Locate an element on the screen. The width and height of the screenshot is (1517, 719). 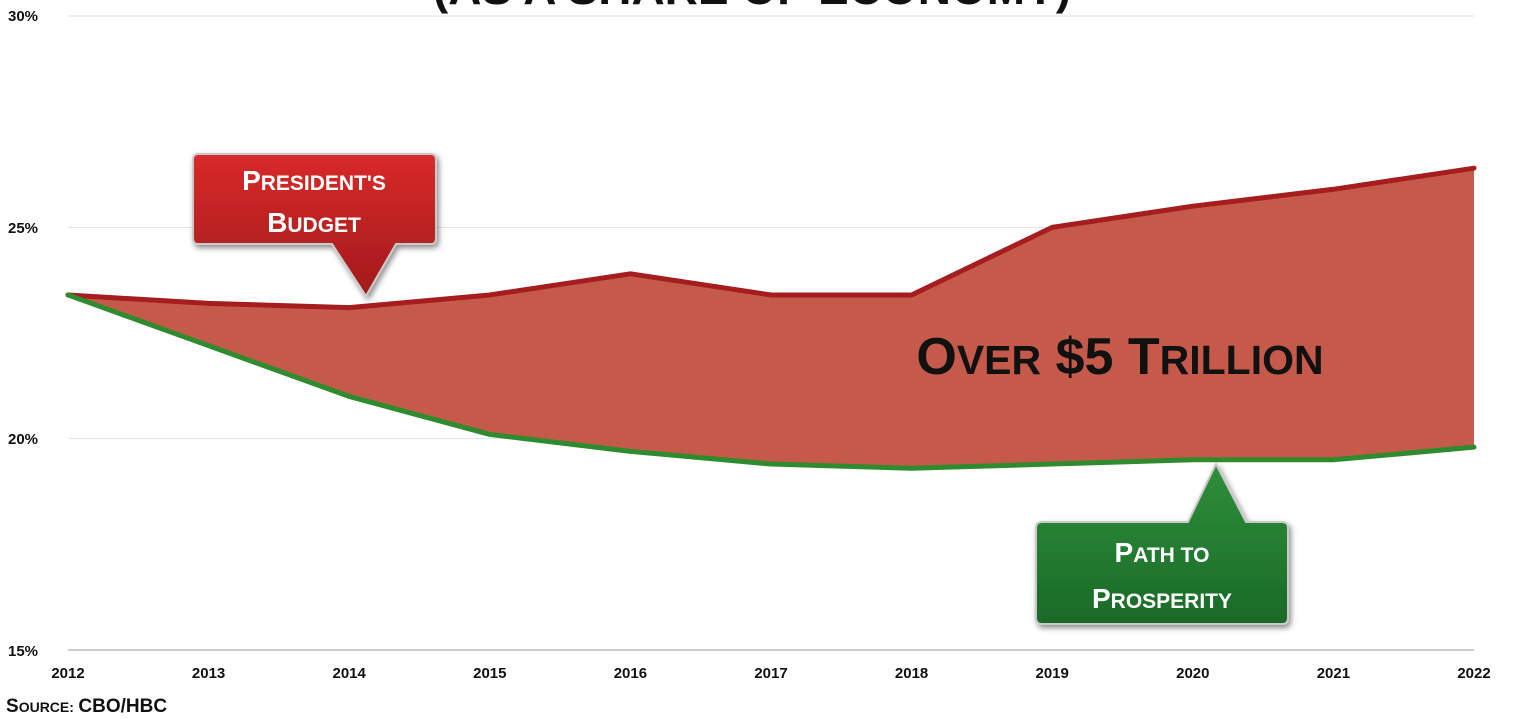
source-note: SOURCE: CBO/HBC is located at coordinates (86, 706).